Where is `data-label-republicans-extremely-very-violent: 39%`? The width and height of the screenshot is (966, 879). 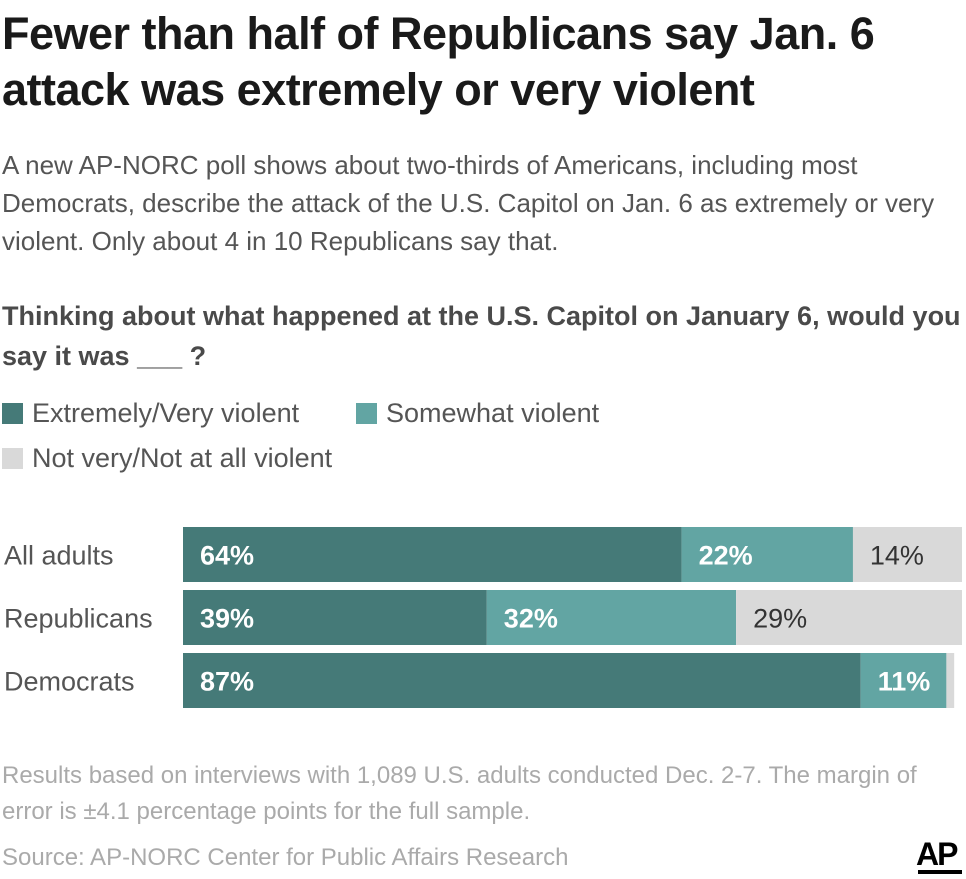 data-label-republicans-extremely-very-violent: 39% is located at coordinates (227, 619).